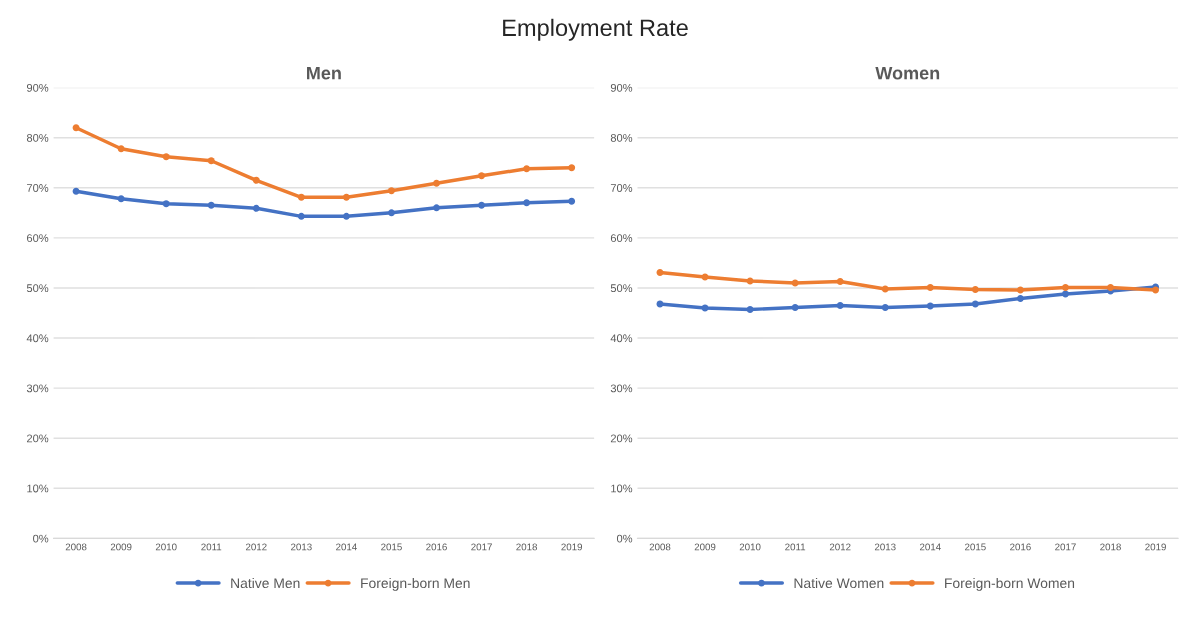 Image resolution: width=1190 pixels, height=626 pixels. What do you see at coordinates (265, 583) in the screenshot?
I see `legend-label: Native Men` at bounding box center [265, 583].